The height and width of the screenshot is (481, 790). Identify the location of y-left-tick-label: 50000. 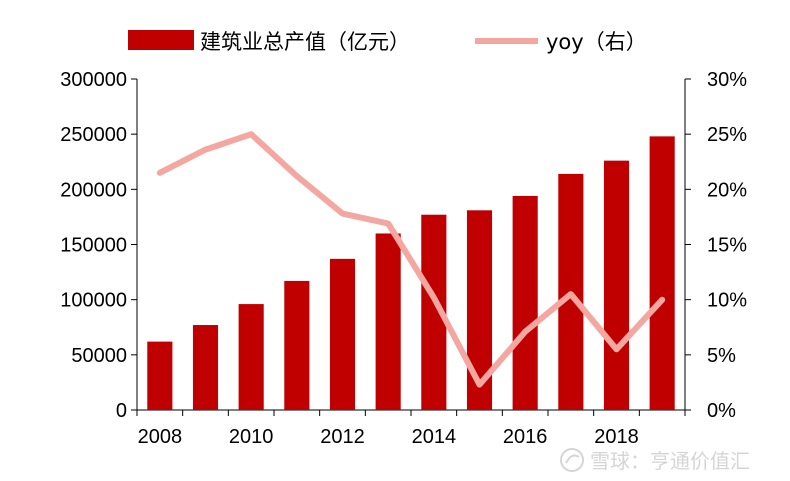
(99, 356).